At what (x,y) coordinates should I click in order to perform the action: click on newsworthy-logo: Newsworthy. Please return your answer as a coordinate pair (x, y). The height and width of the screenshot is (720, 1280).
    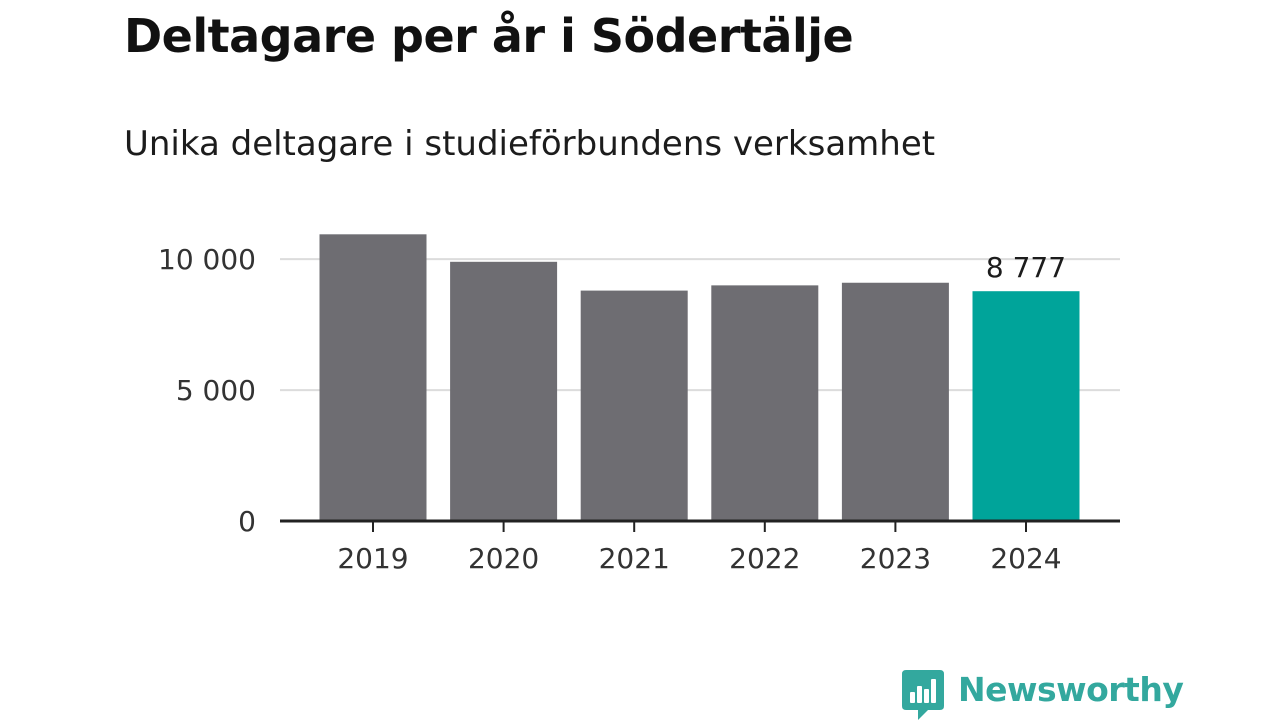
    Looking at the image, I should click on (1043, 695).